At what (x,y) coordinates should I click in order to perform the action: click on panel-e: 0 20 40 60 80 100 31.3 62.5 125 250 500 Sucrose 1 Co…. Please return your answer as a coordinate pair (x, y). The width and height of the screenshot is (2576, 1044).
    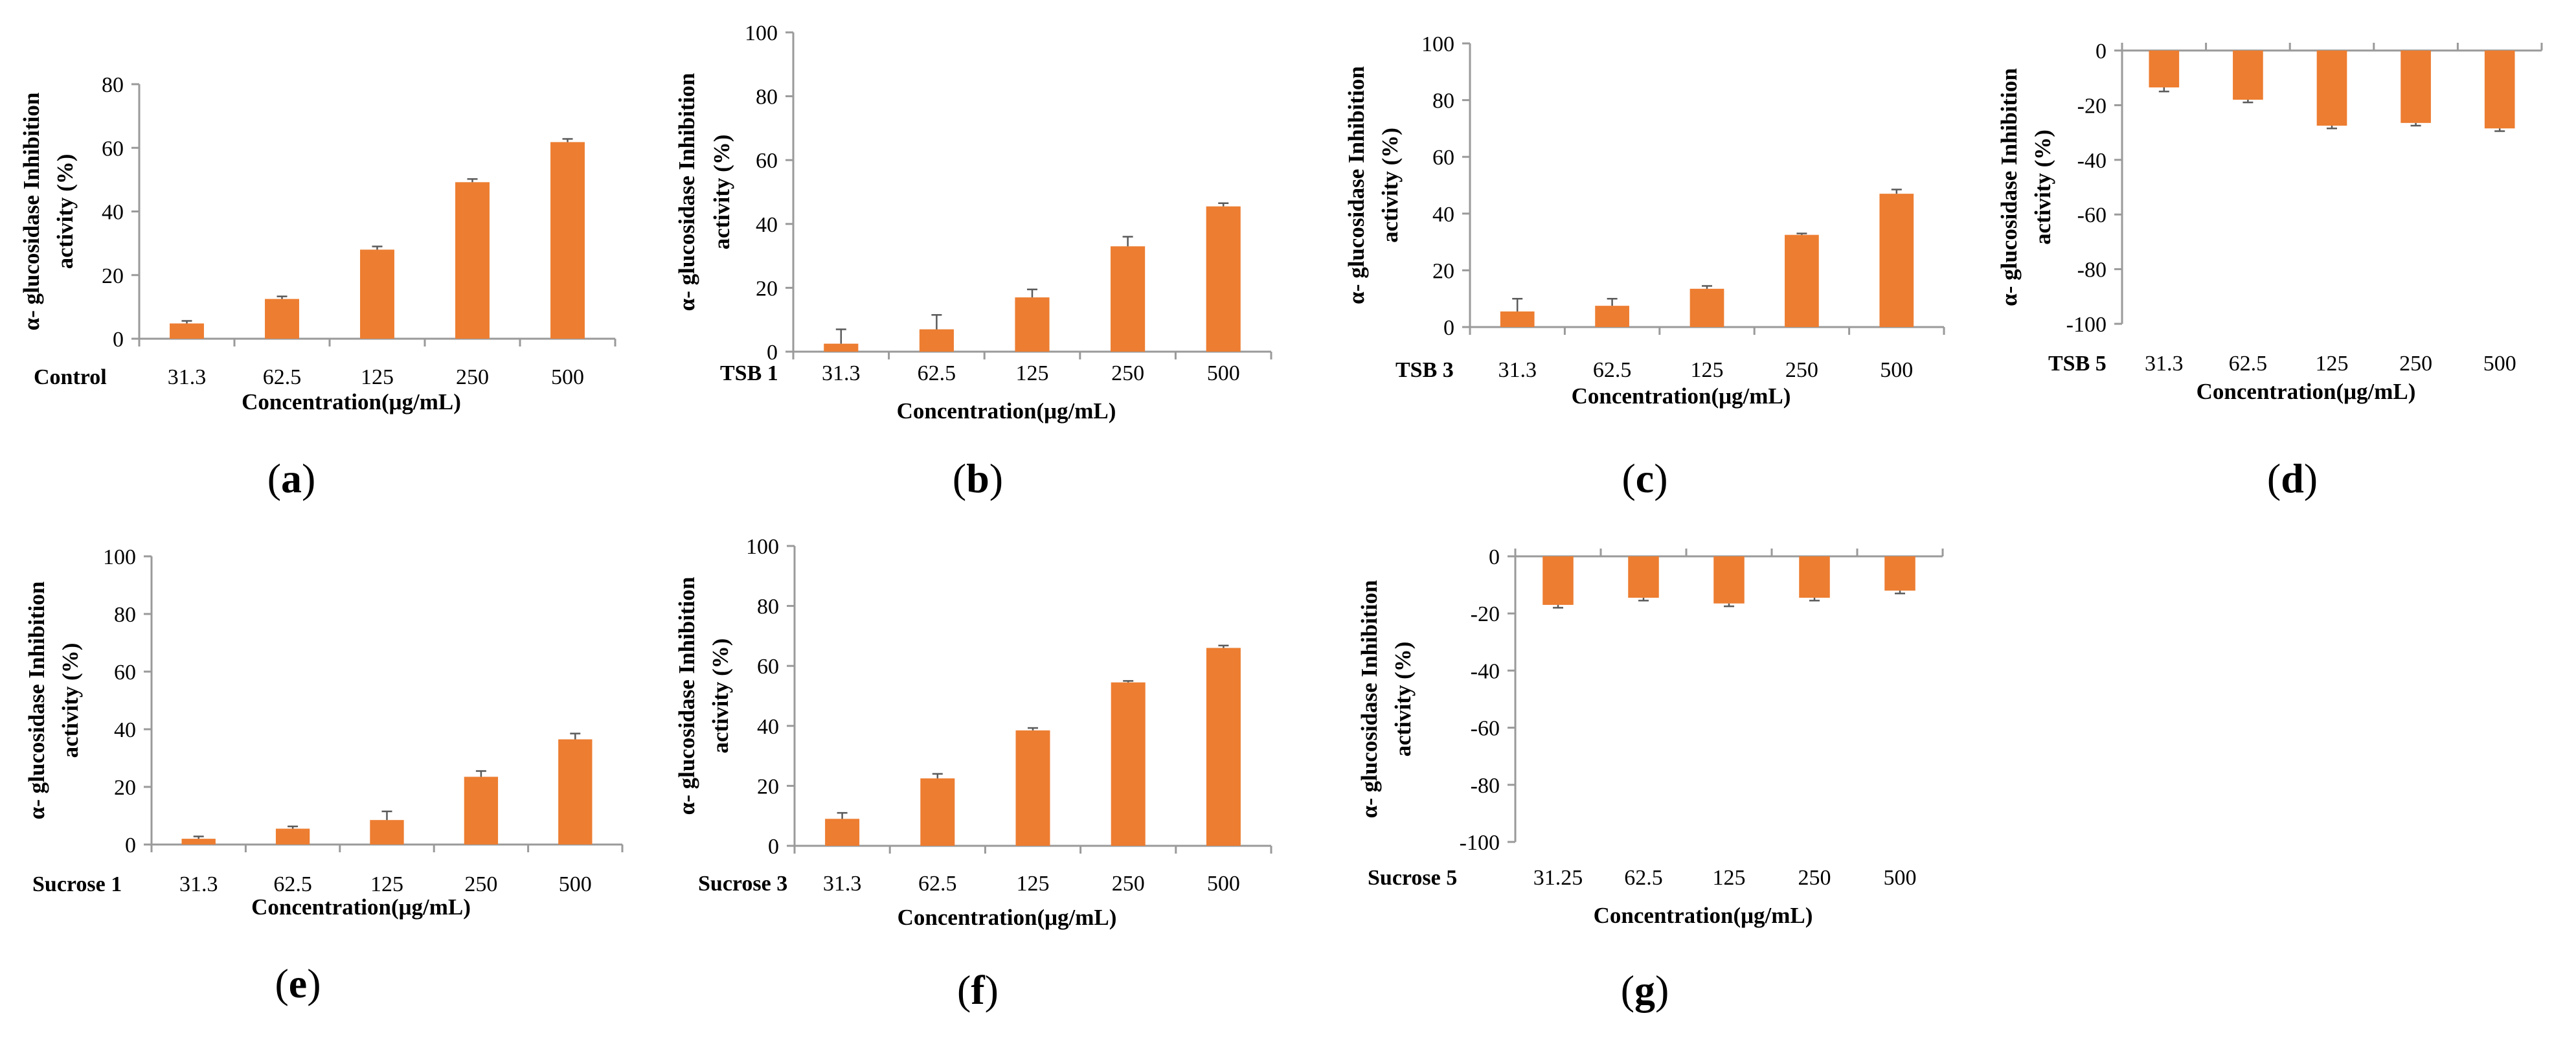
    Looking at the image, I should click on (324, 775).